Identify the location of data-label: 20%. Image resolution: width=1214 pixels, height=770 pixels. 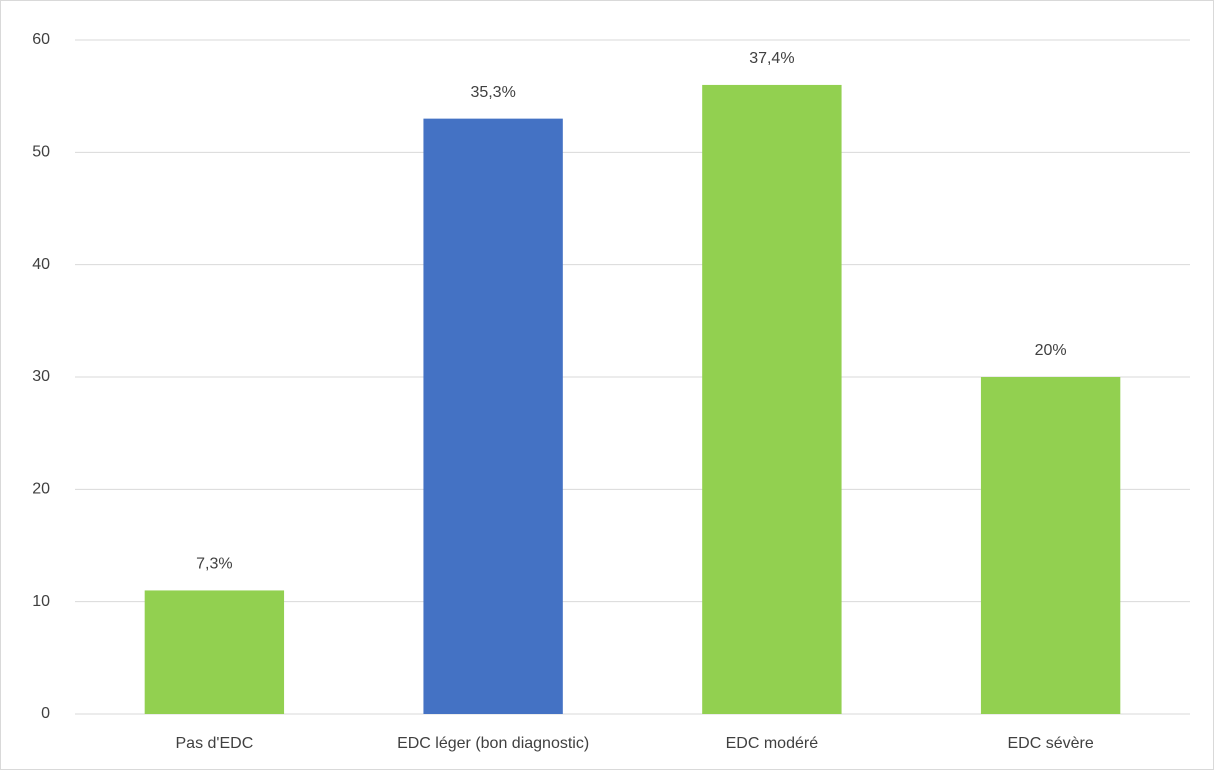
(1051, 350).